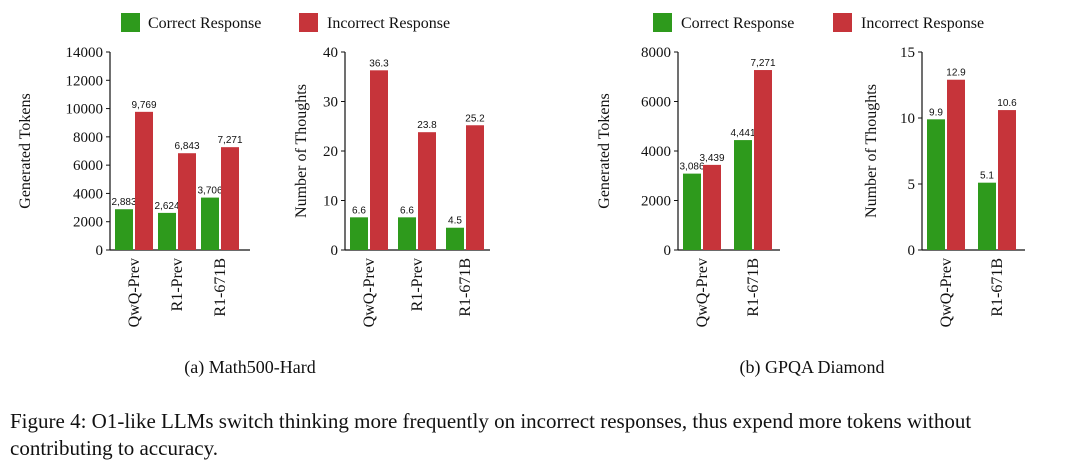  I want to click on gpqa-thoughts-data-label-correct-1: 5.1, so click(987, 176).